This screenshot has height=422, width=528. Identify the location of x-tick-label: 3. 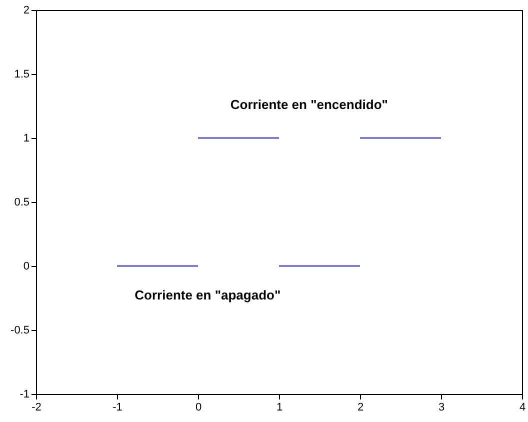
(441, 408).